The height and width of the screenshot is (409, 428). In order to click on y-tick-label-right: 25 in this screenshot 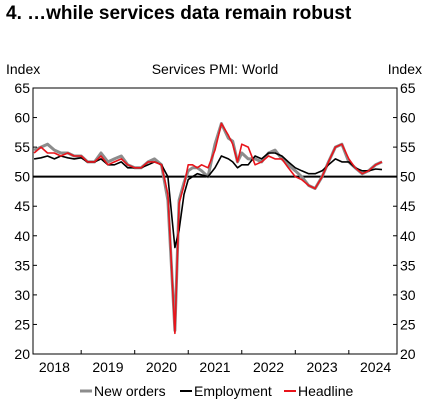, I will do `click(408, 324)`.